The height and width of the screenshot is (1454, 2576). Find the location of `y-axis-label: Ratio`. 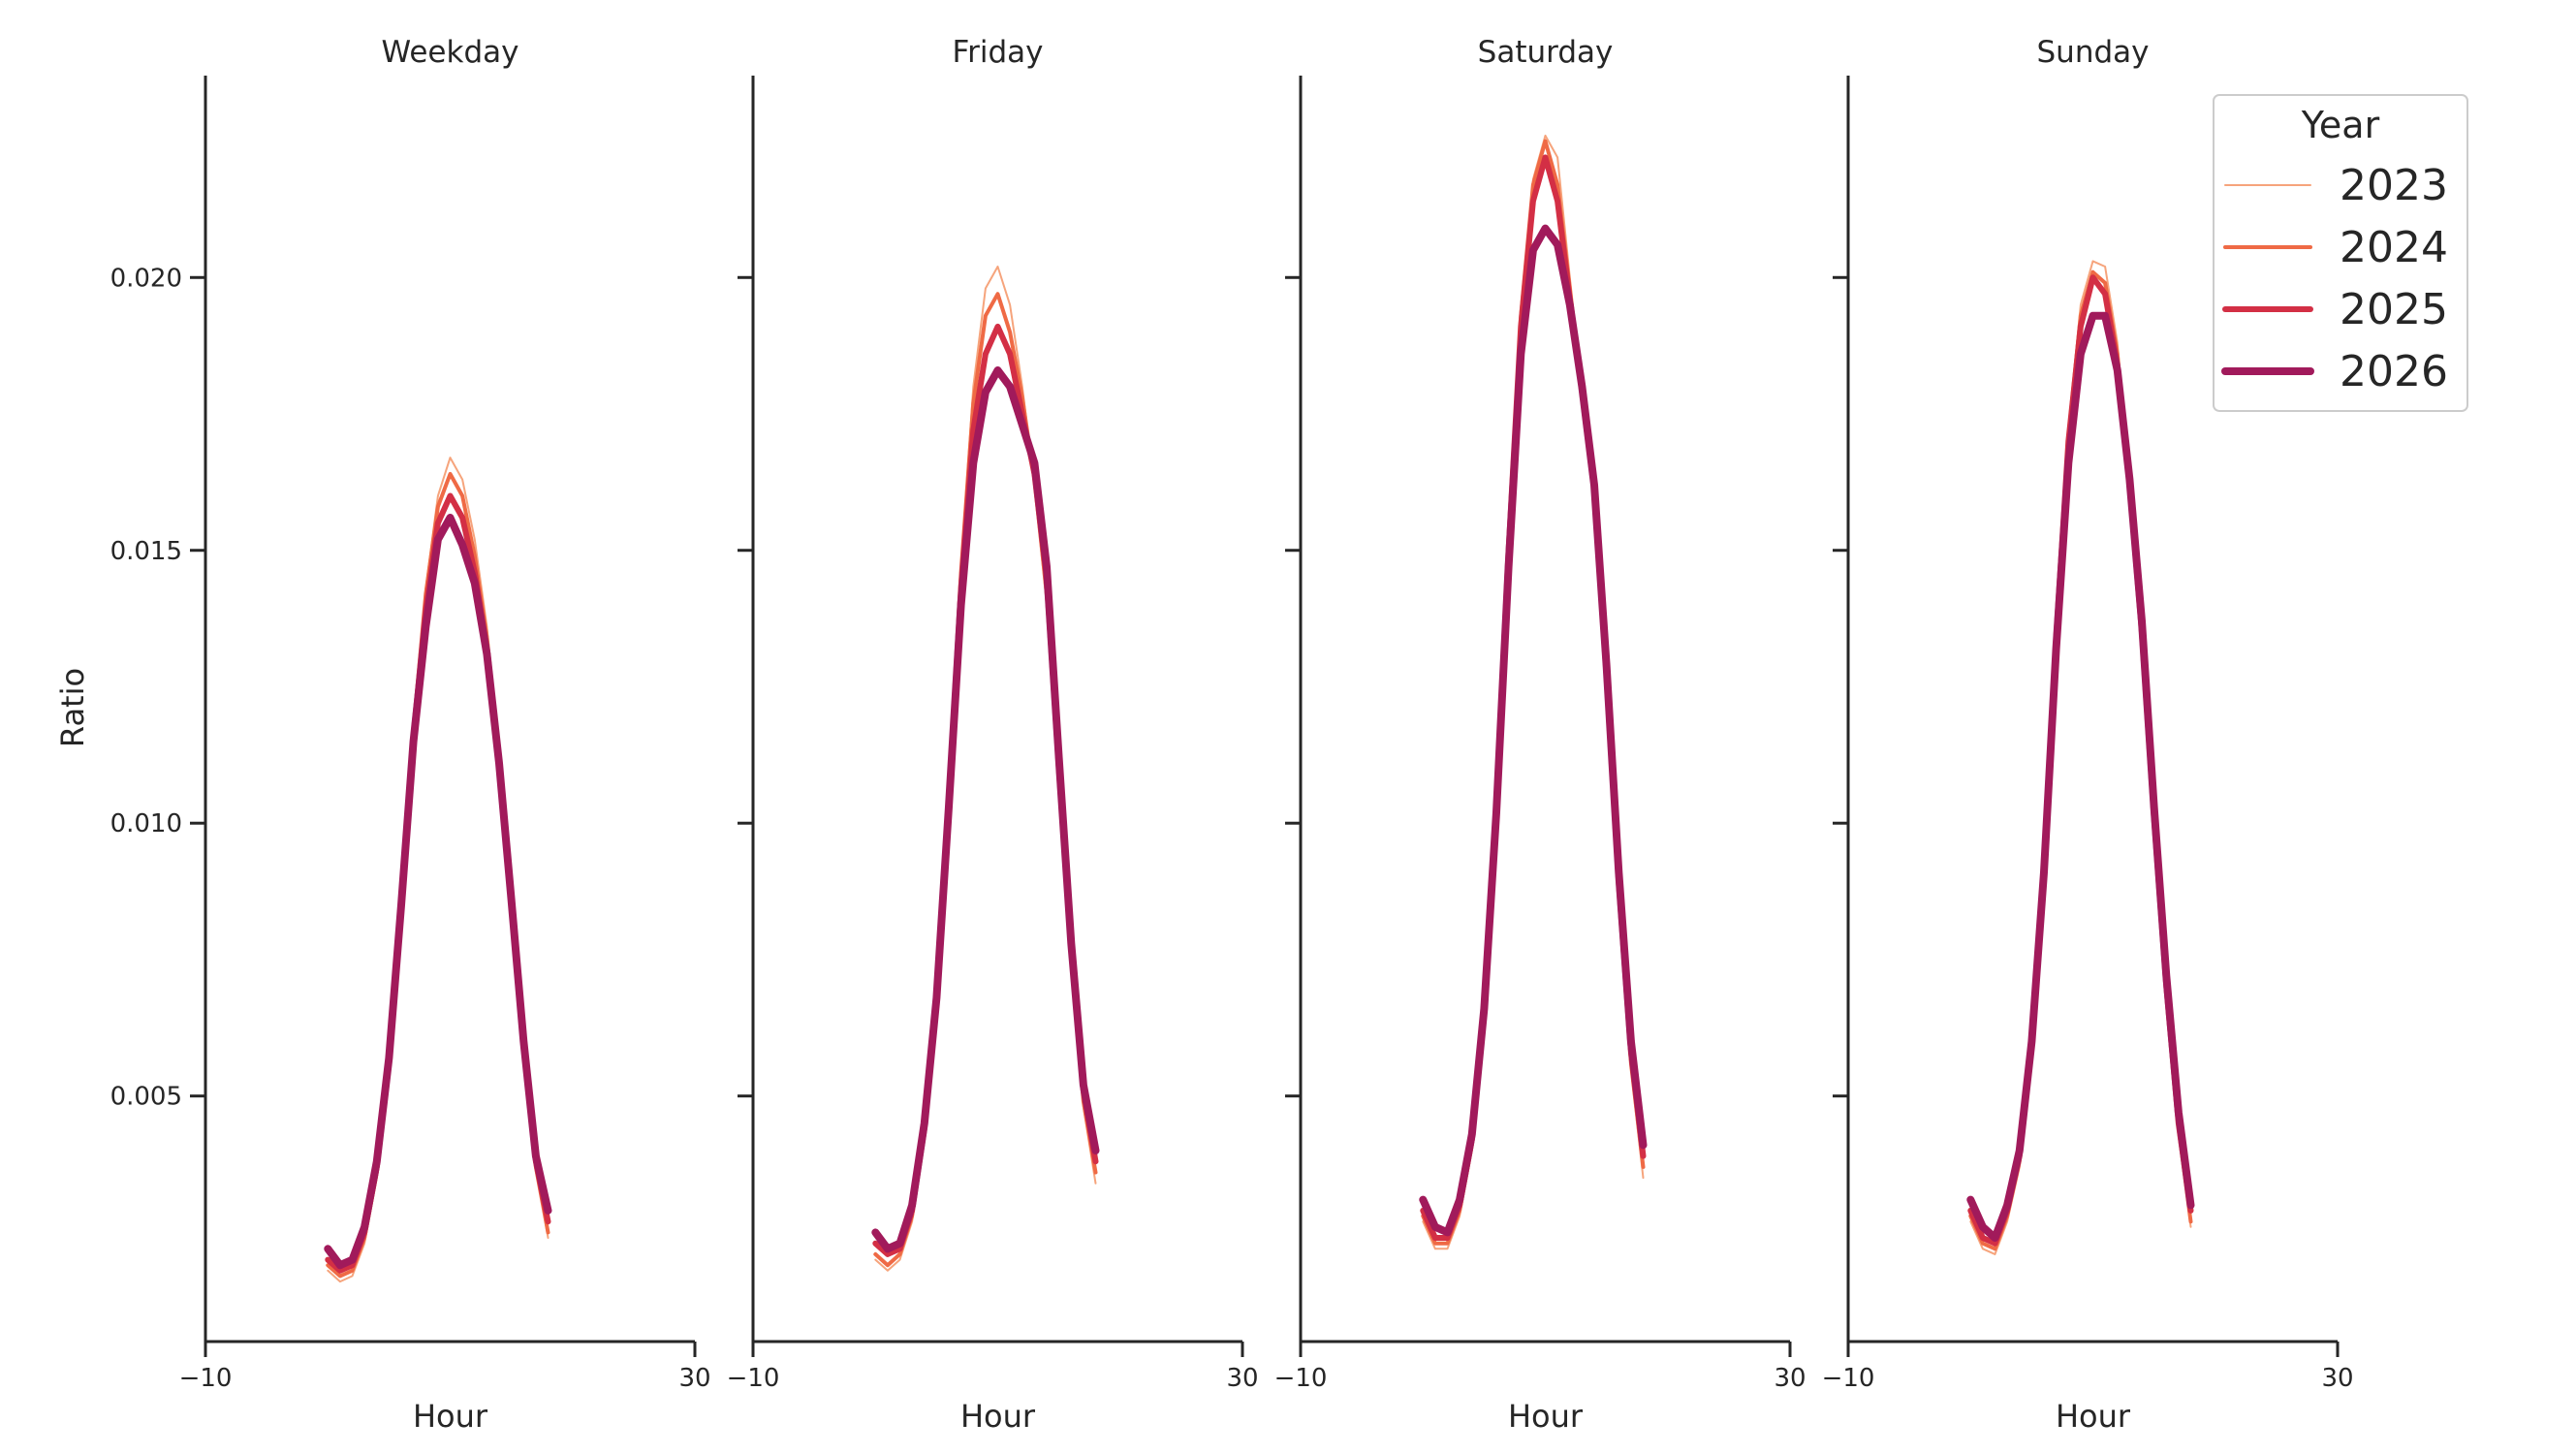

y-axis-label: Ratio is located at coordinates (72, 707).